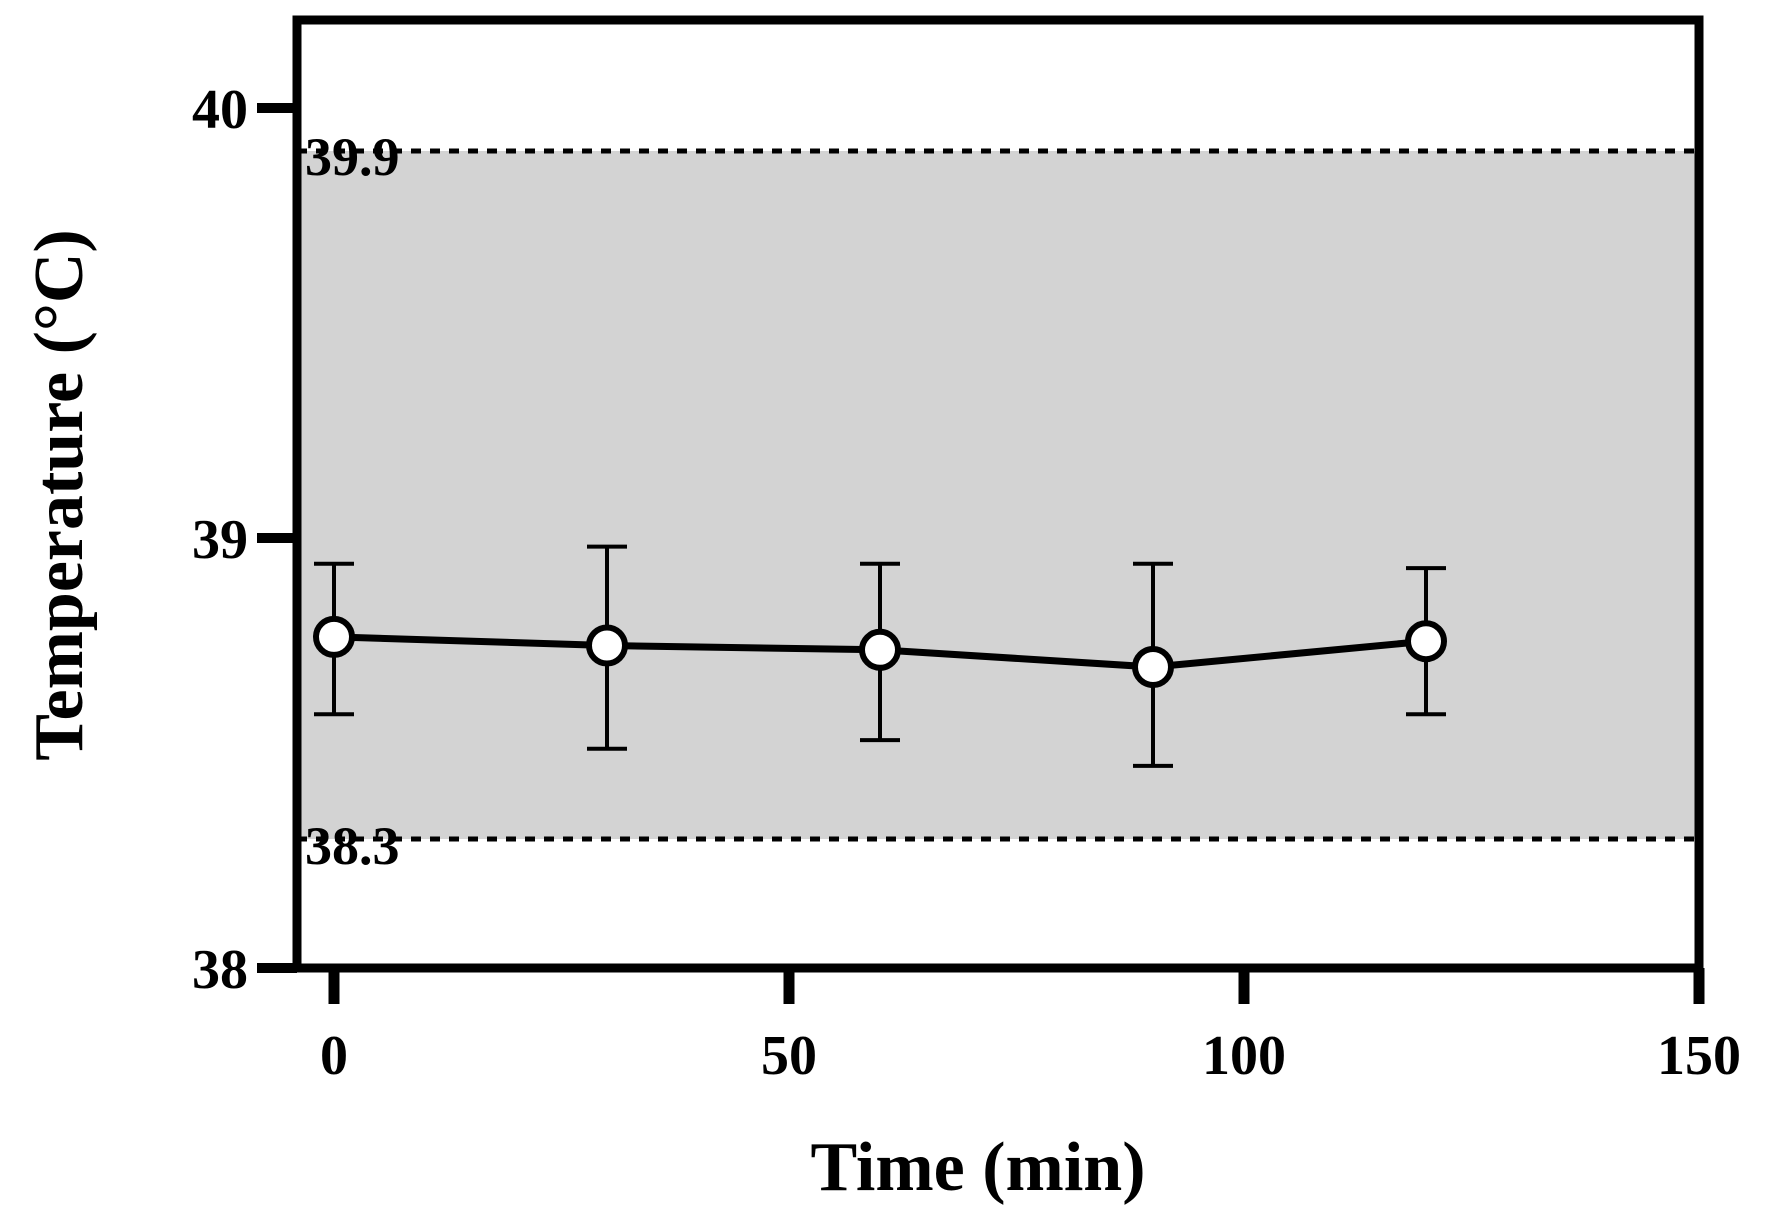  I want to click on y-axis: 38 39 40, so click(244, 540).